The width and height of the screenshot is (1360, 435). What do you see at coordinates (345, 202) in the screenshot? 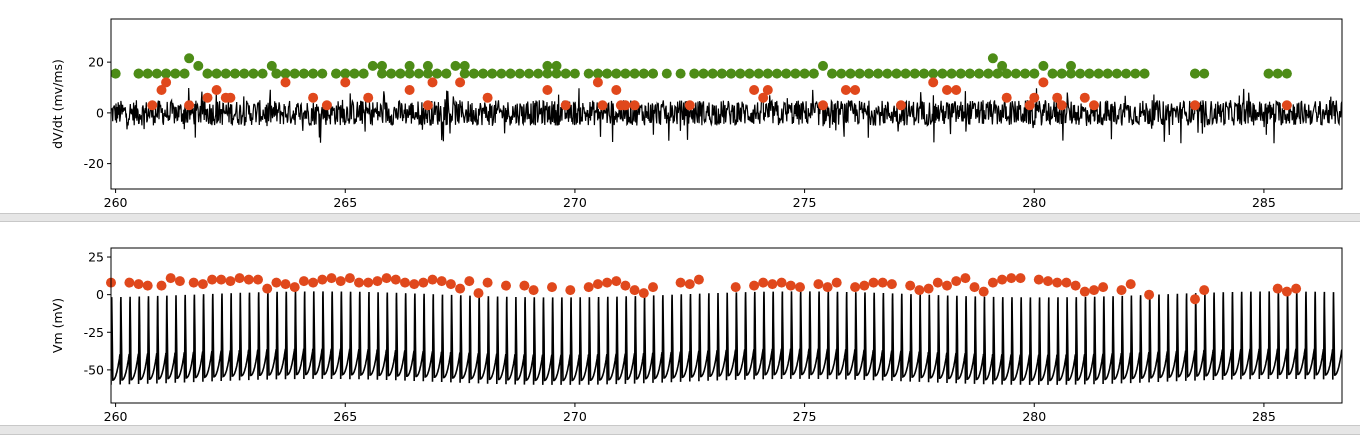
I see `x-tick-label: 265` at bounding box center [345, 202].